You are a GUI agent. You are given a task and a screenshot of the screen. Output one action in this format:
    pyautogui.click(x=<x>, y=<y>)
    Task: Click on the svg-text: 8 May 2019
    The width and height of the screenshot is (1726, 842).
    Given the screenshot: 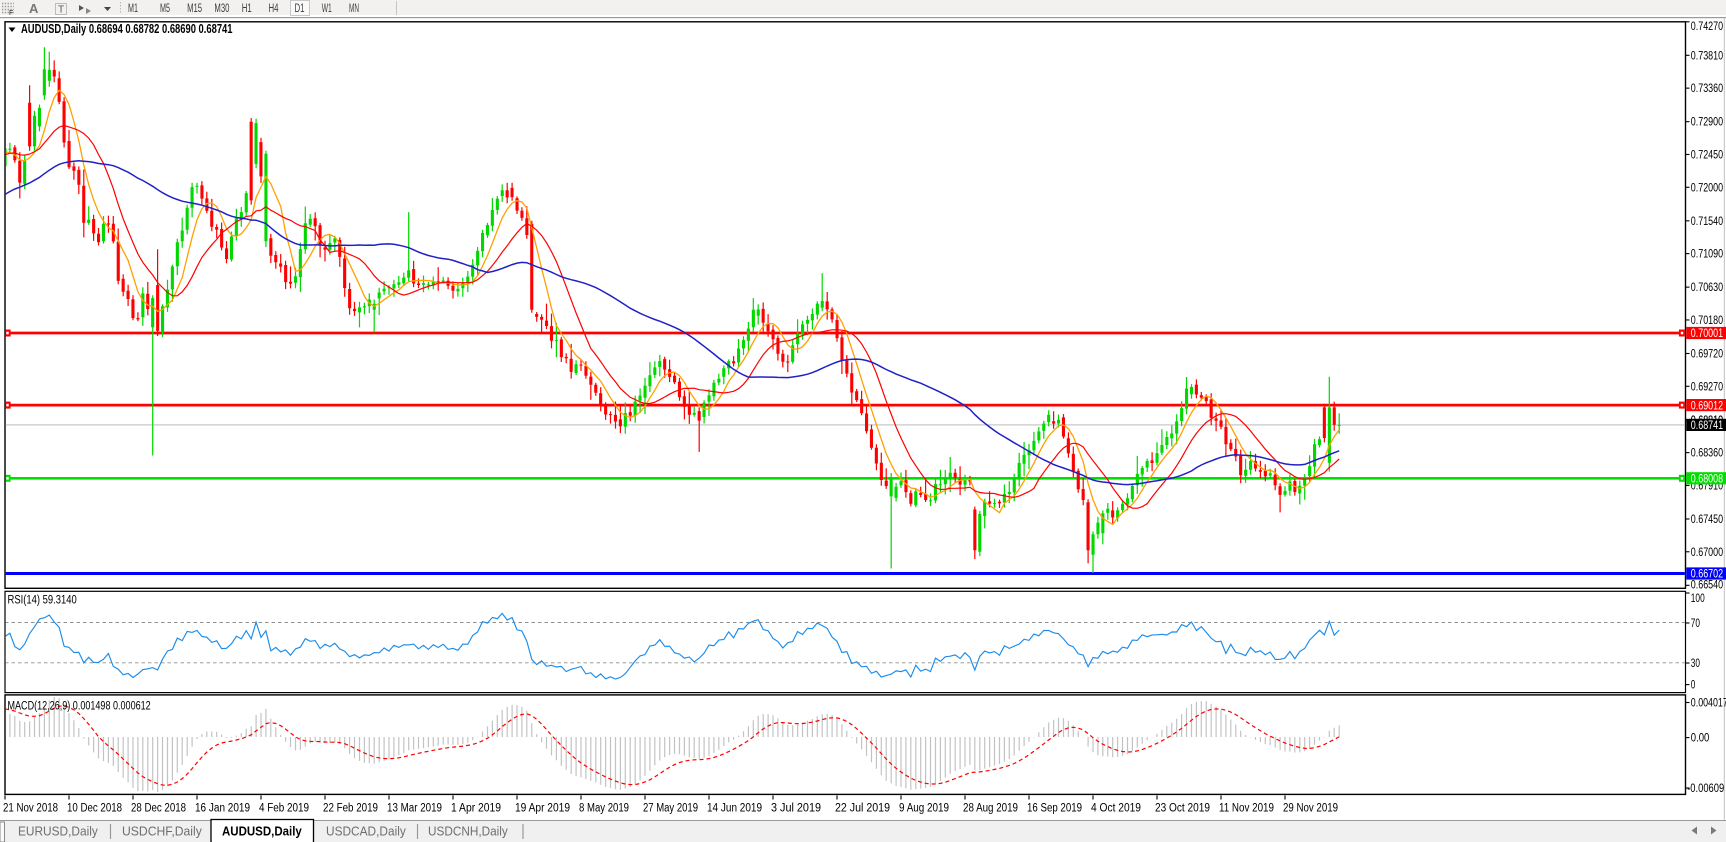 What is the action you would take?
    pyautogui.click(x=604, y=809)
    